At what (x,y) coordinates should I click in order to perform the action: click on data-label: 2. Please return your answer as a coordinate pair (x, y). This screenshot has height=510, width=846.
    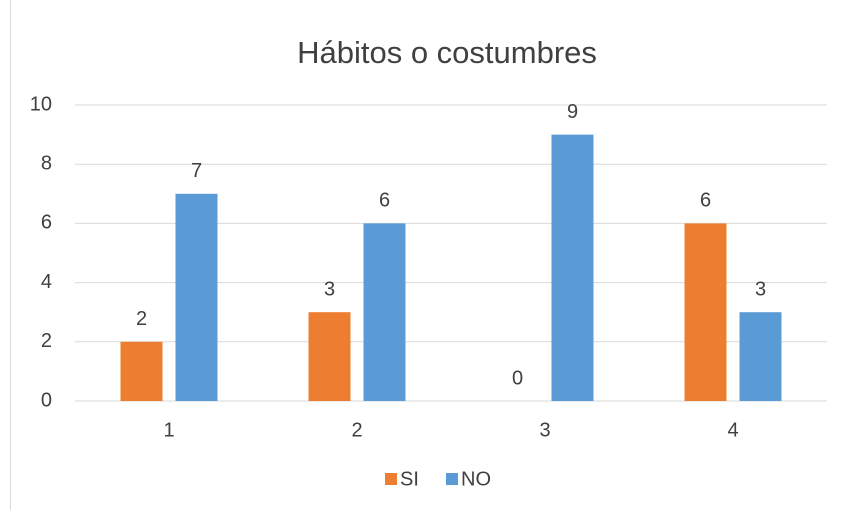
    Looking at the image, I should click on (141, 319).